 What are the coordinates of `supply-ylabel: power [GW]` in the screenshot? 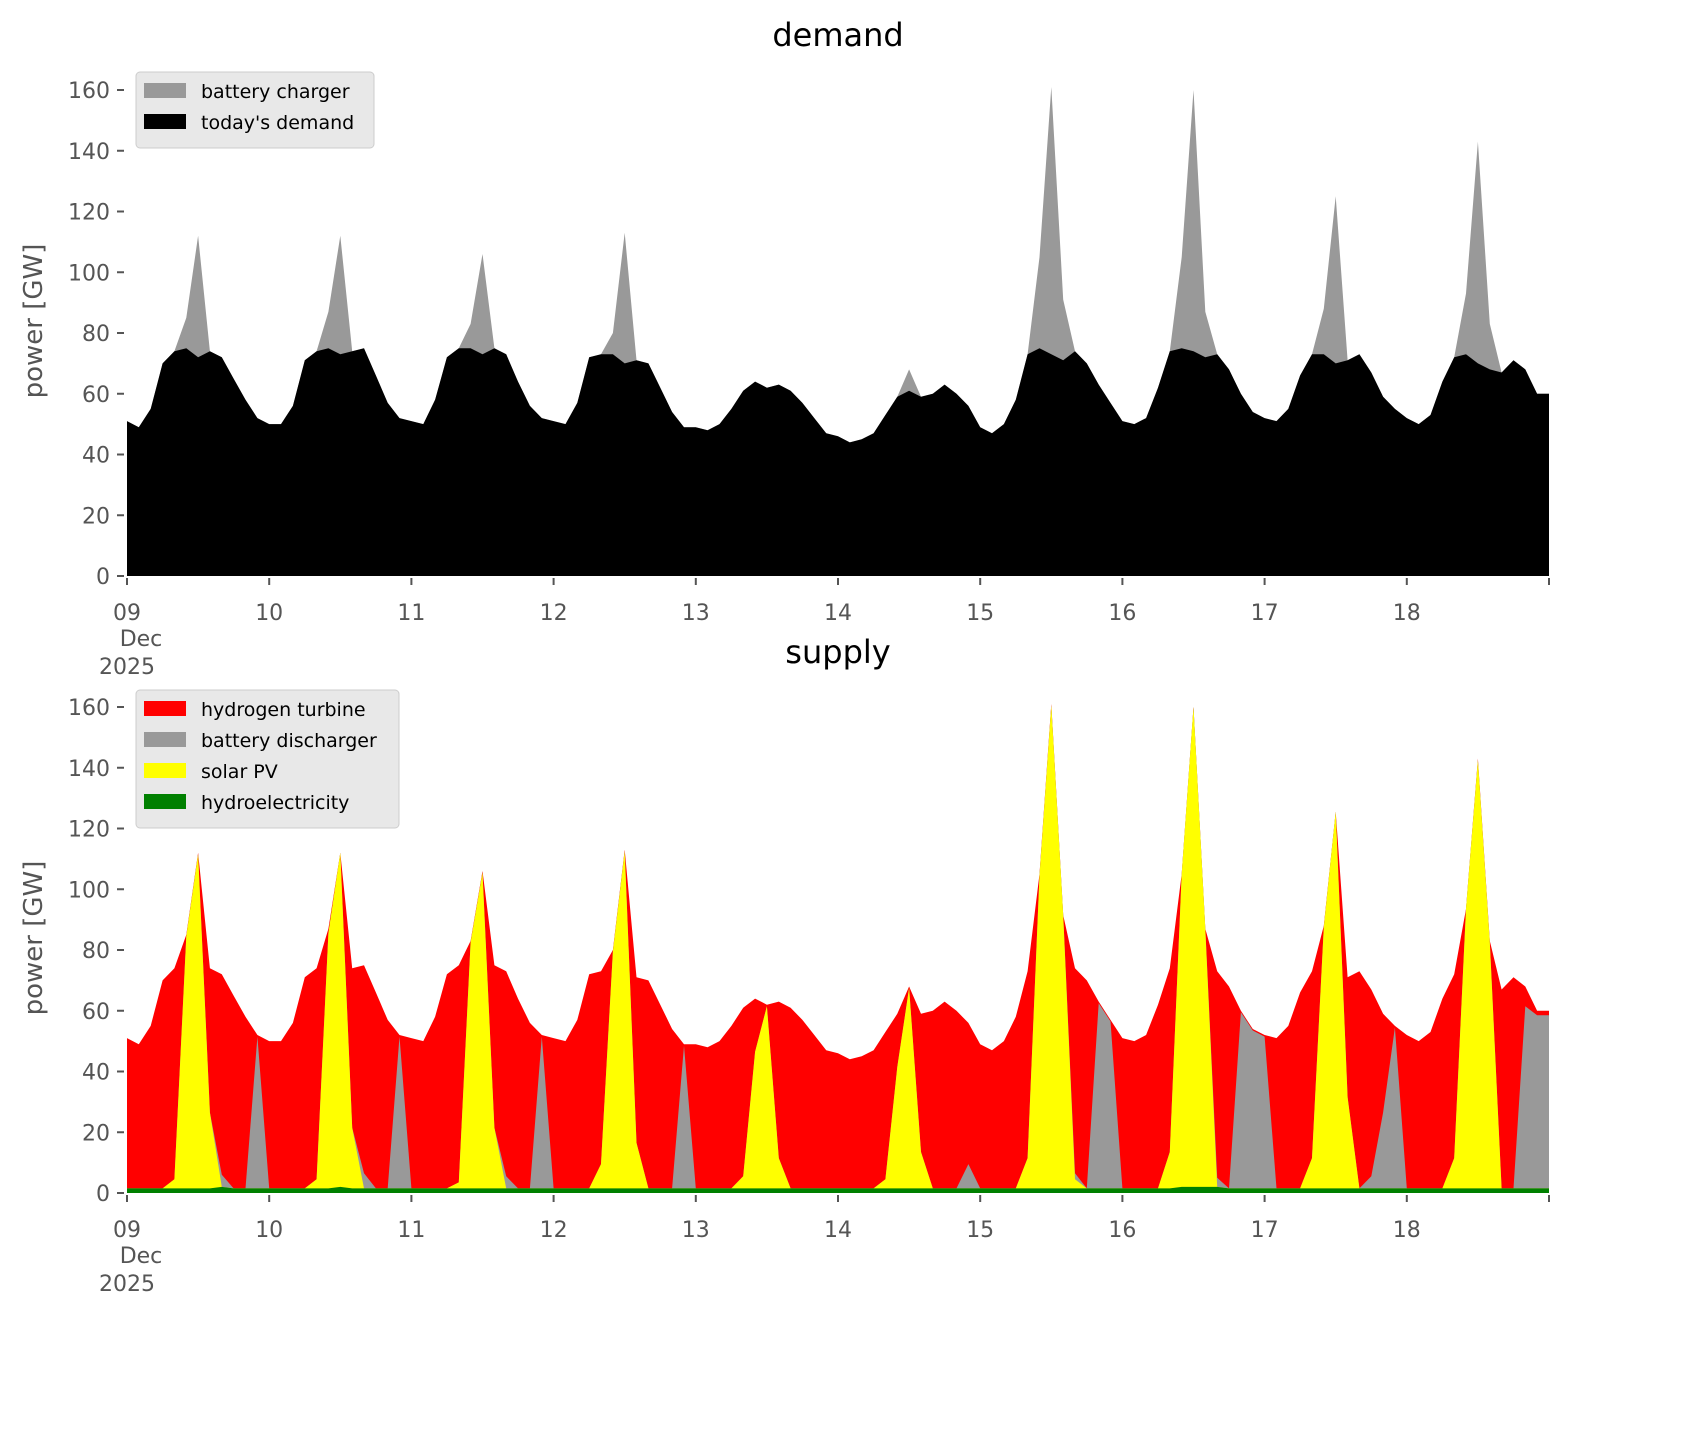 It's located at (34, 938).